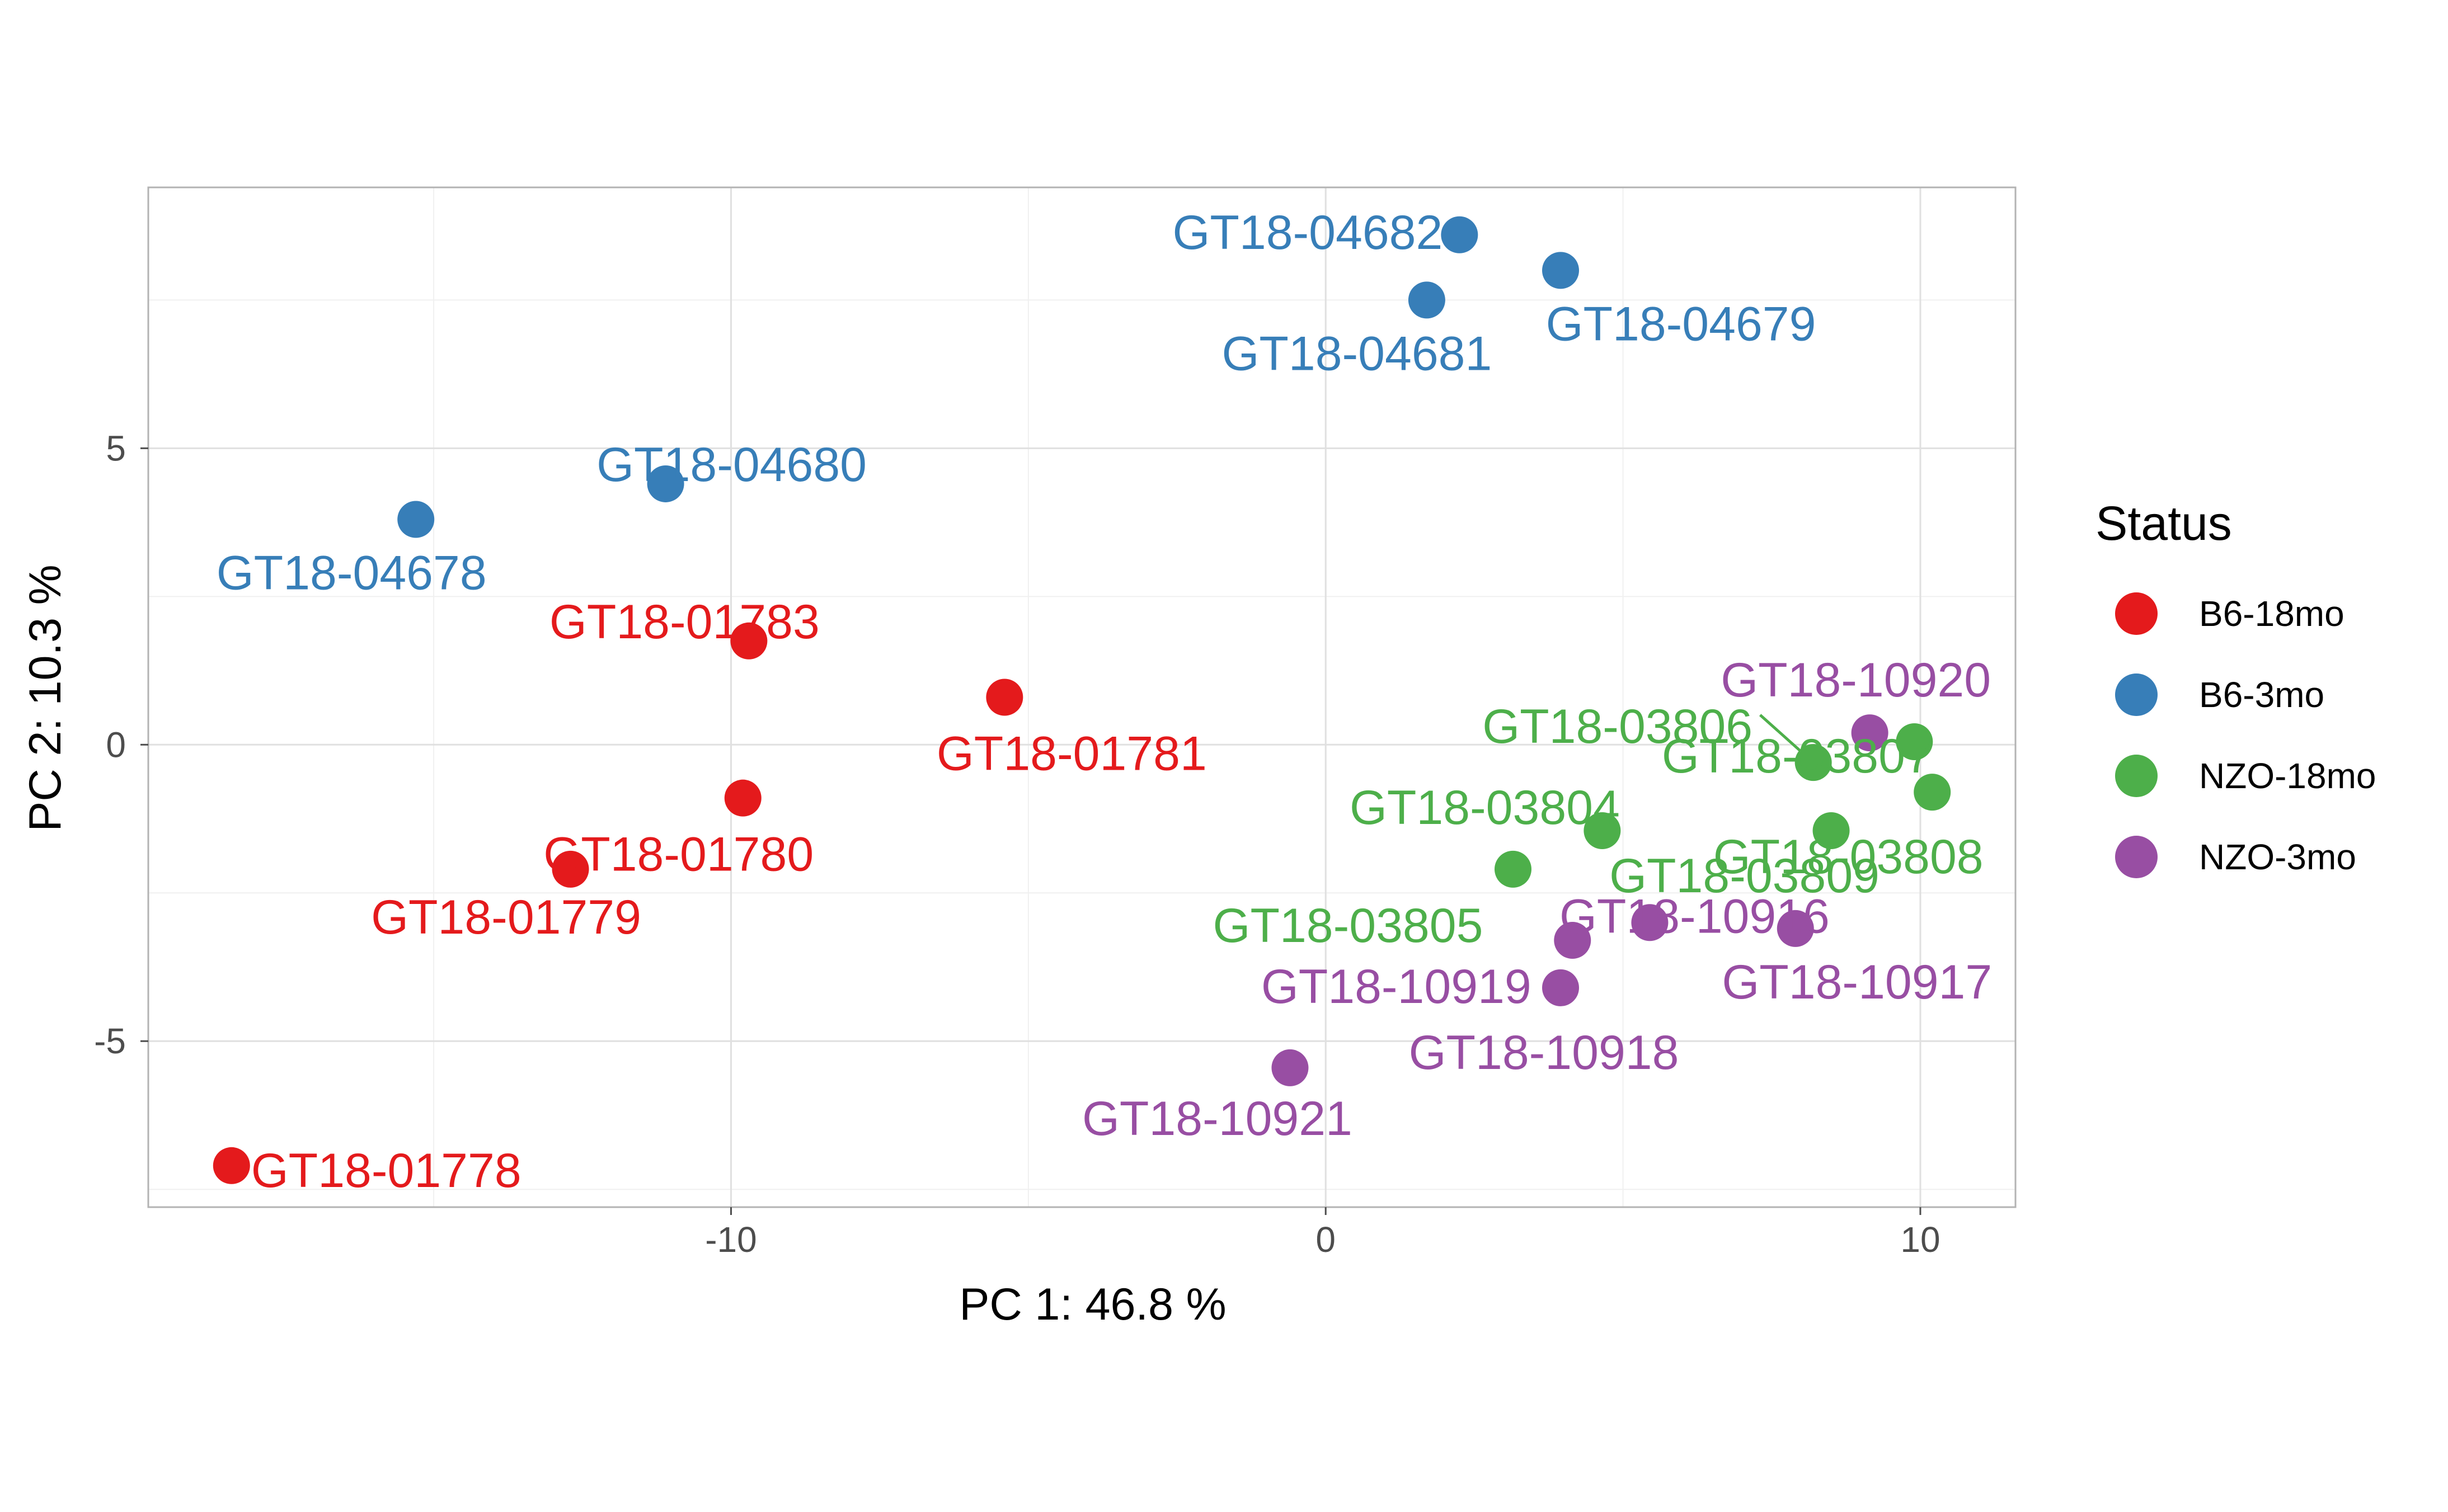 The height and width of the screenshot is (1512, 2448). I want to click on point-label: GT18-10921, so click(1217, 1119).